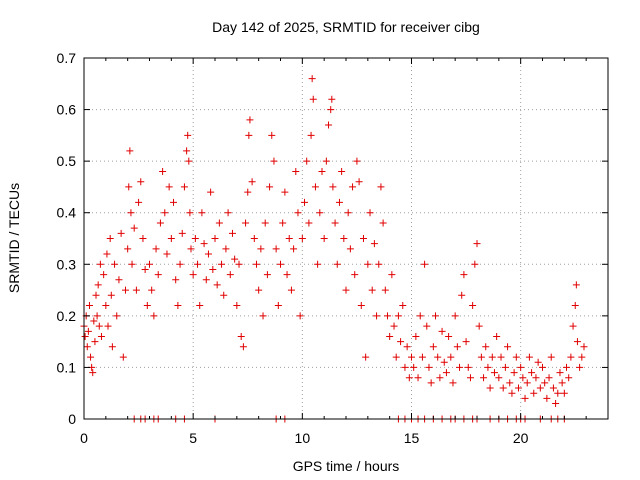  Describe the element at coordinates (346, 466) in the screenshot. I see `x-axis-label: GPS time / hours` at that location.